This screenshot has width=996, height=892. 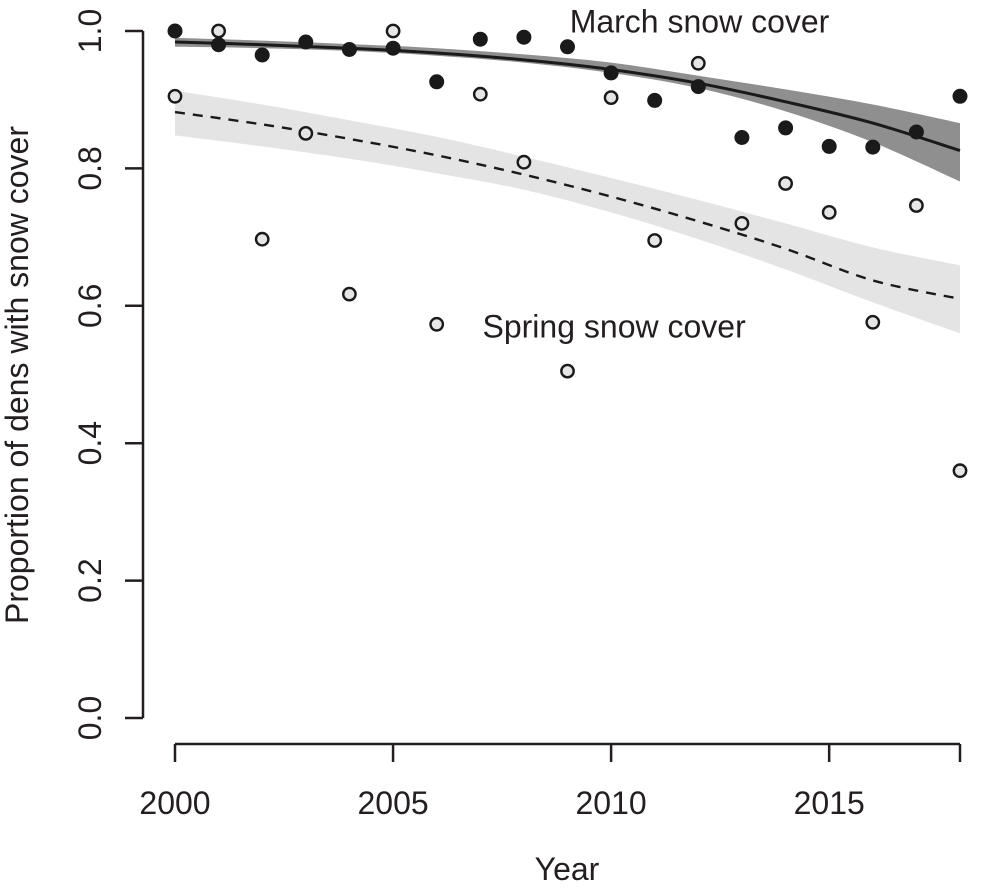 I want to click on y-tick-label: 0.0, so click(x=90, y=718).